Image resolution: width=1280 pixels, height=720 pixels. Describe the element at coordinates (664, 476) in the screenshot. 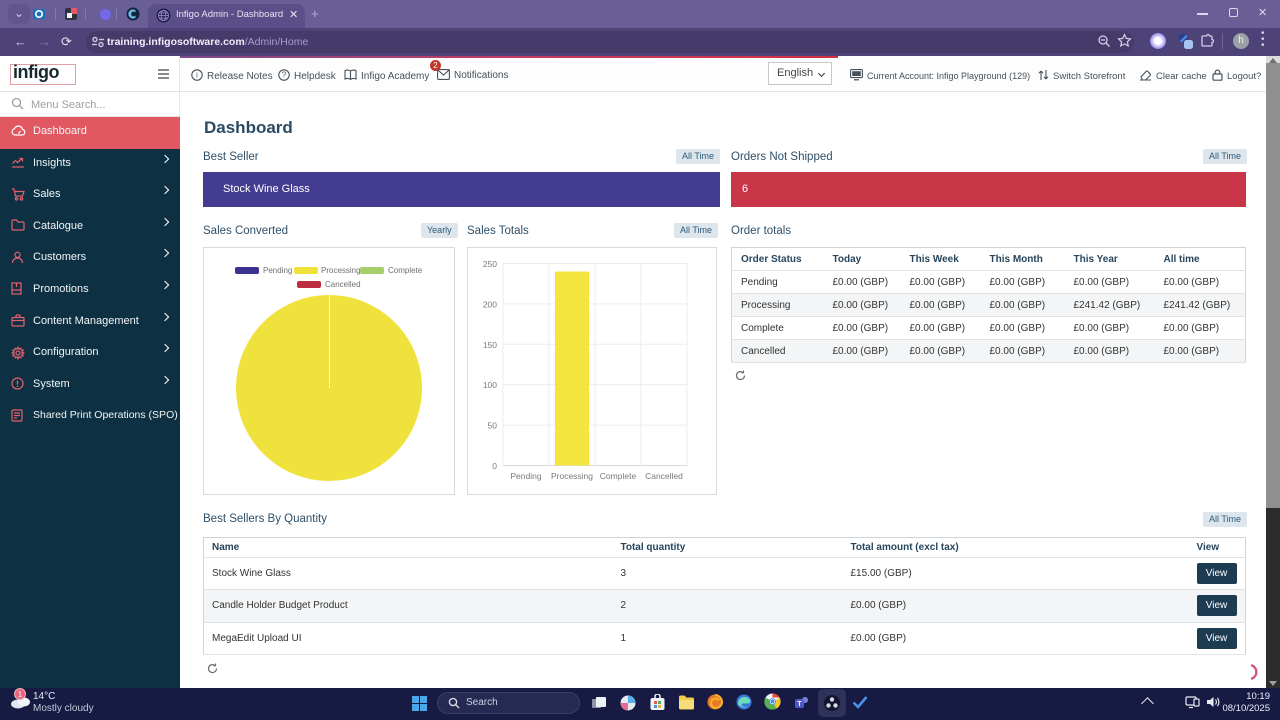

I see `svg-text: Cancelled` at that location.